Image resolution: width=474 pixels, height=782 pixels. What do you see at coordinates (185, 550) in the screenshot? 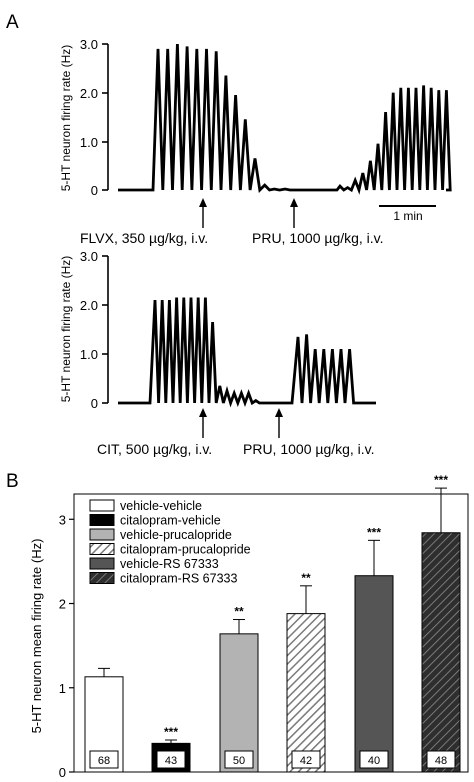
I see `legend-label: citalopram-prucalopride` at bounding box center [185, 550].